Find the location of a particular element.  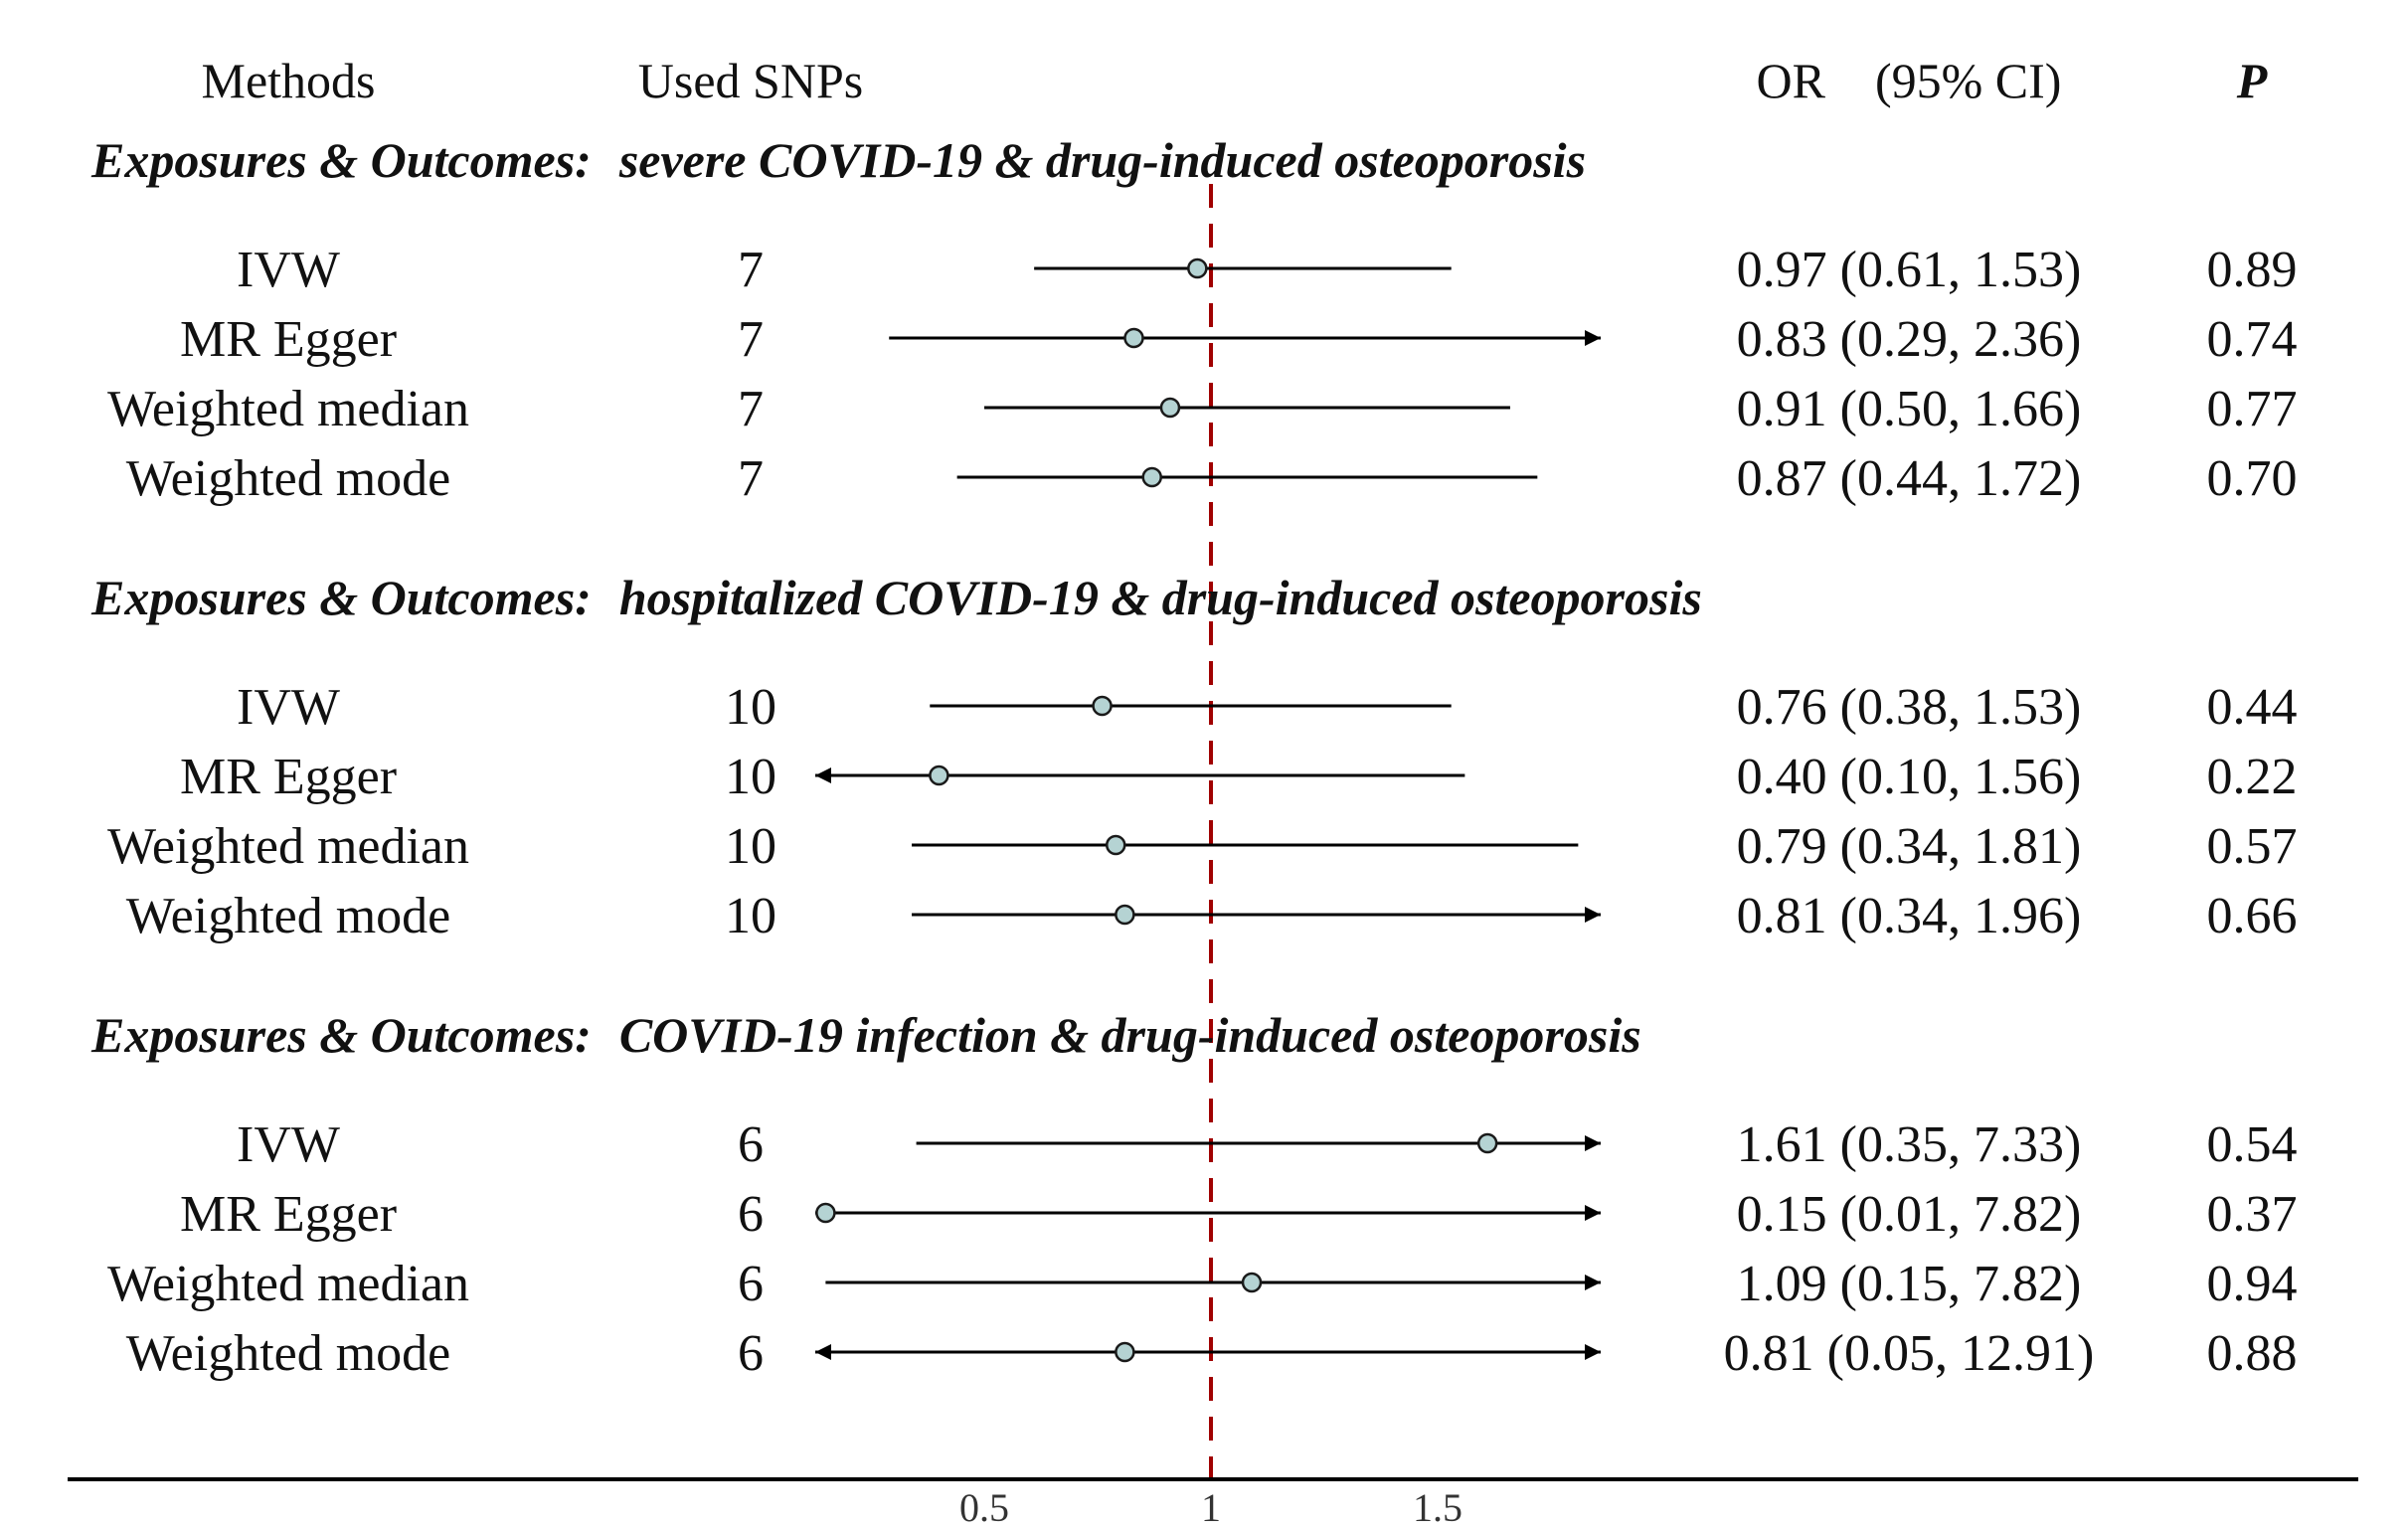

p-value: 0.22 is located at coordinates (2252, 777).